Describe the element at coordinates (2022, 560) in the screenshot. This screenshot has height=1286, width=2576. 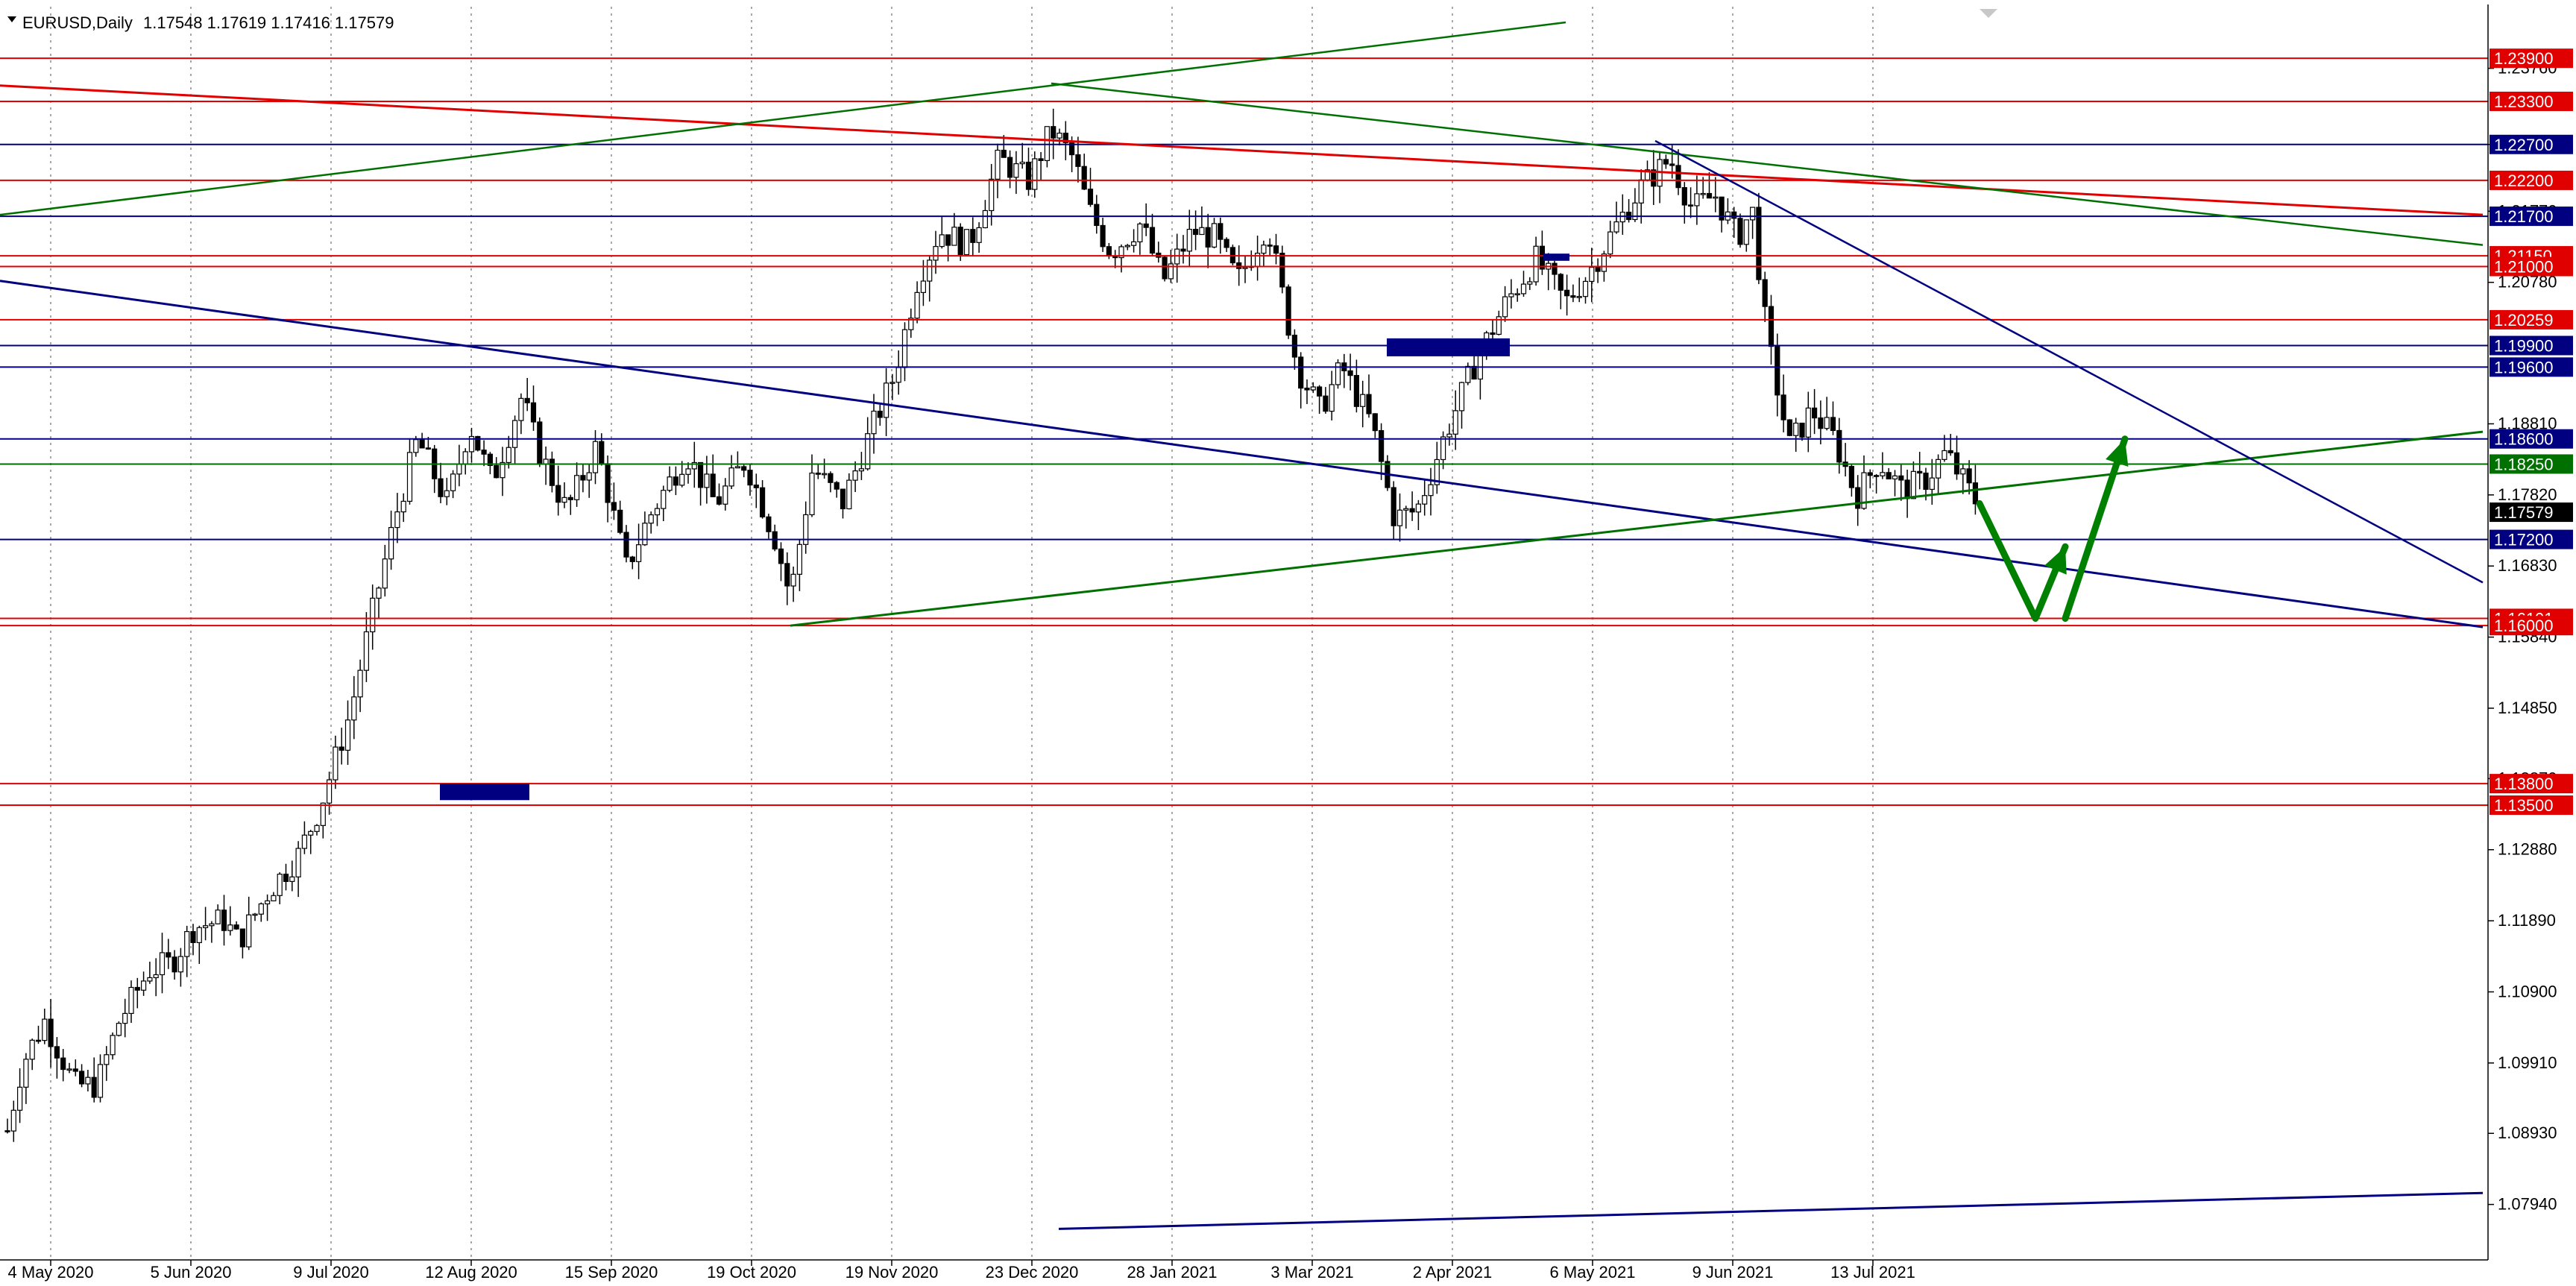
I see `forecast-arrow-path` at that location.